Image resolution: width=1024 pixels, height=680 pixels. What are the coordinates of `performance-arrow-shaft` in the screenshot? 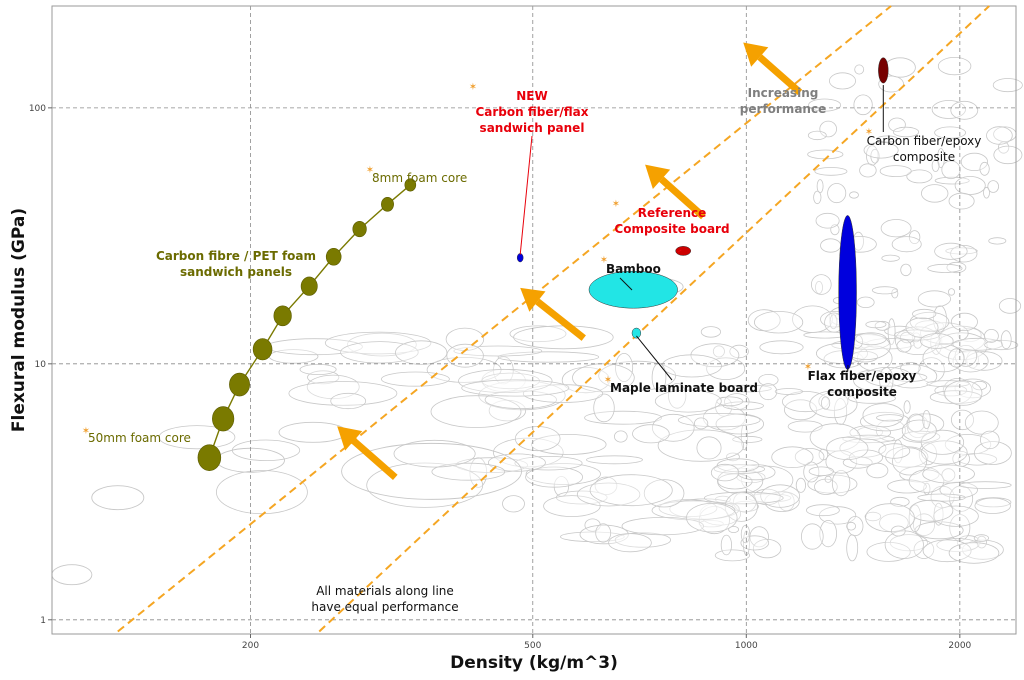 It's located at (780, 74).